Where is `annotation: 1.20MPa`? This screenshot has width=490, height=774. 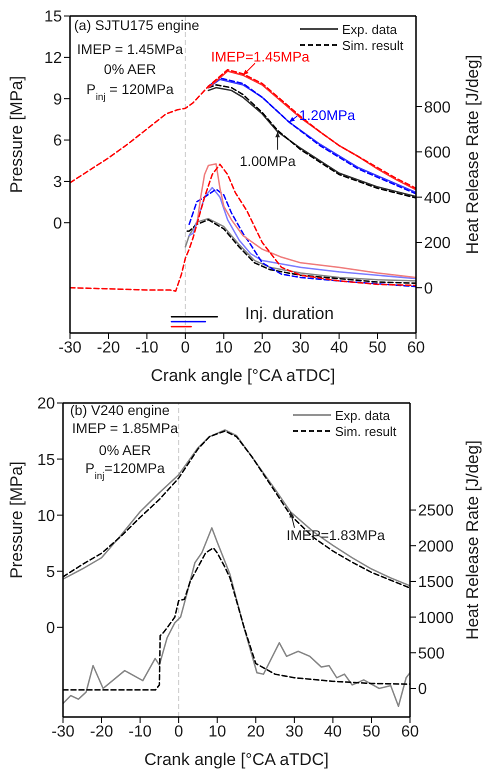
annotation: 1.20MPa is located at coordinates (327, 115).